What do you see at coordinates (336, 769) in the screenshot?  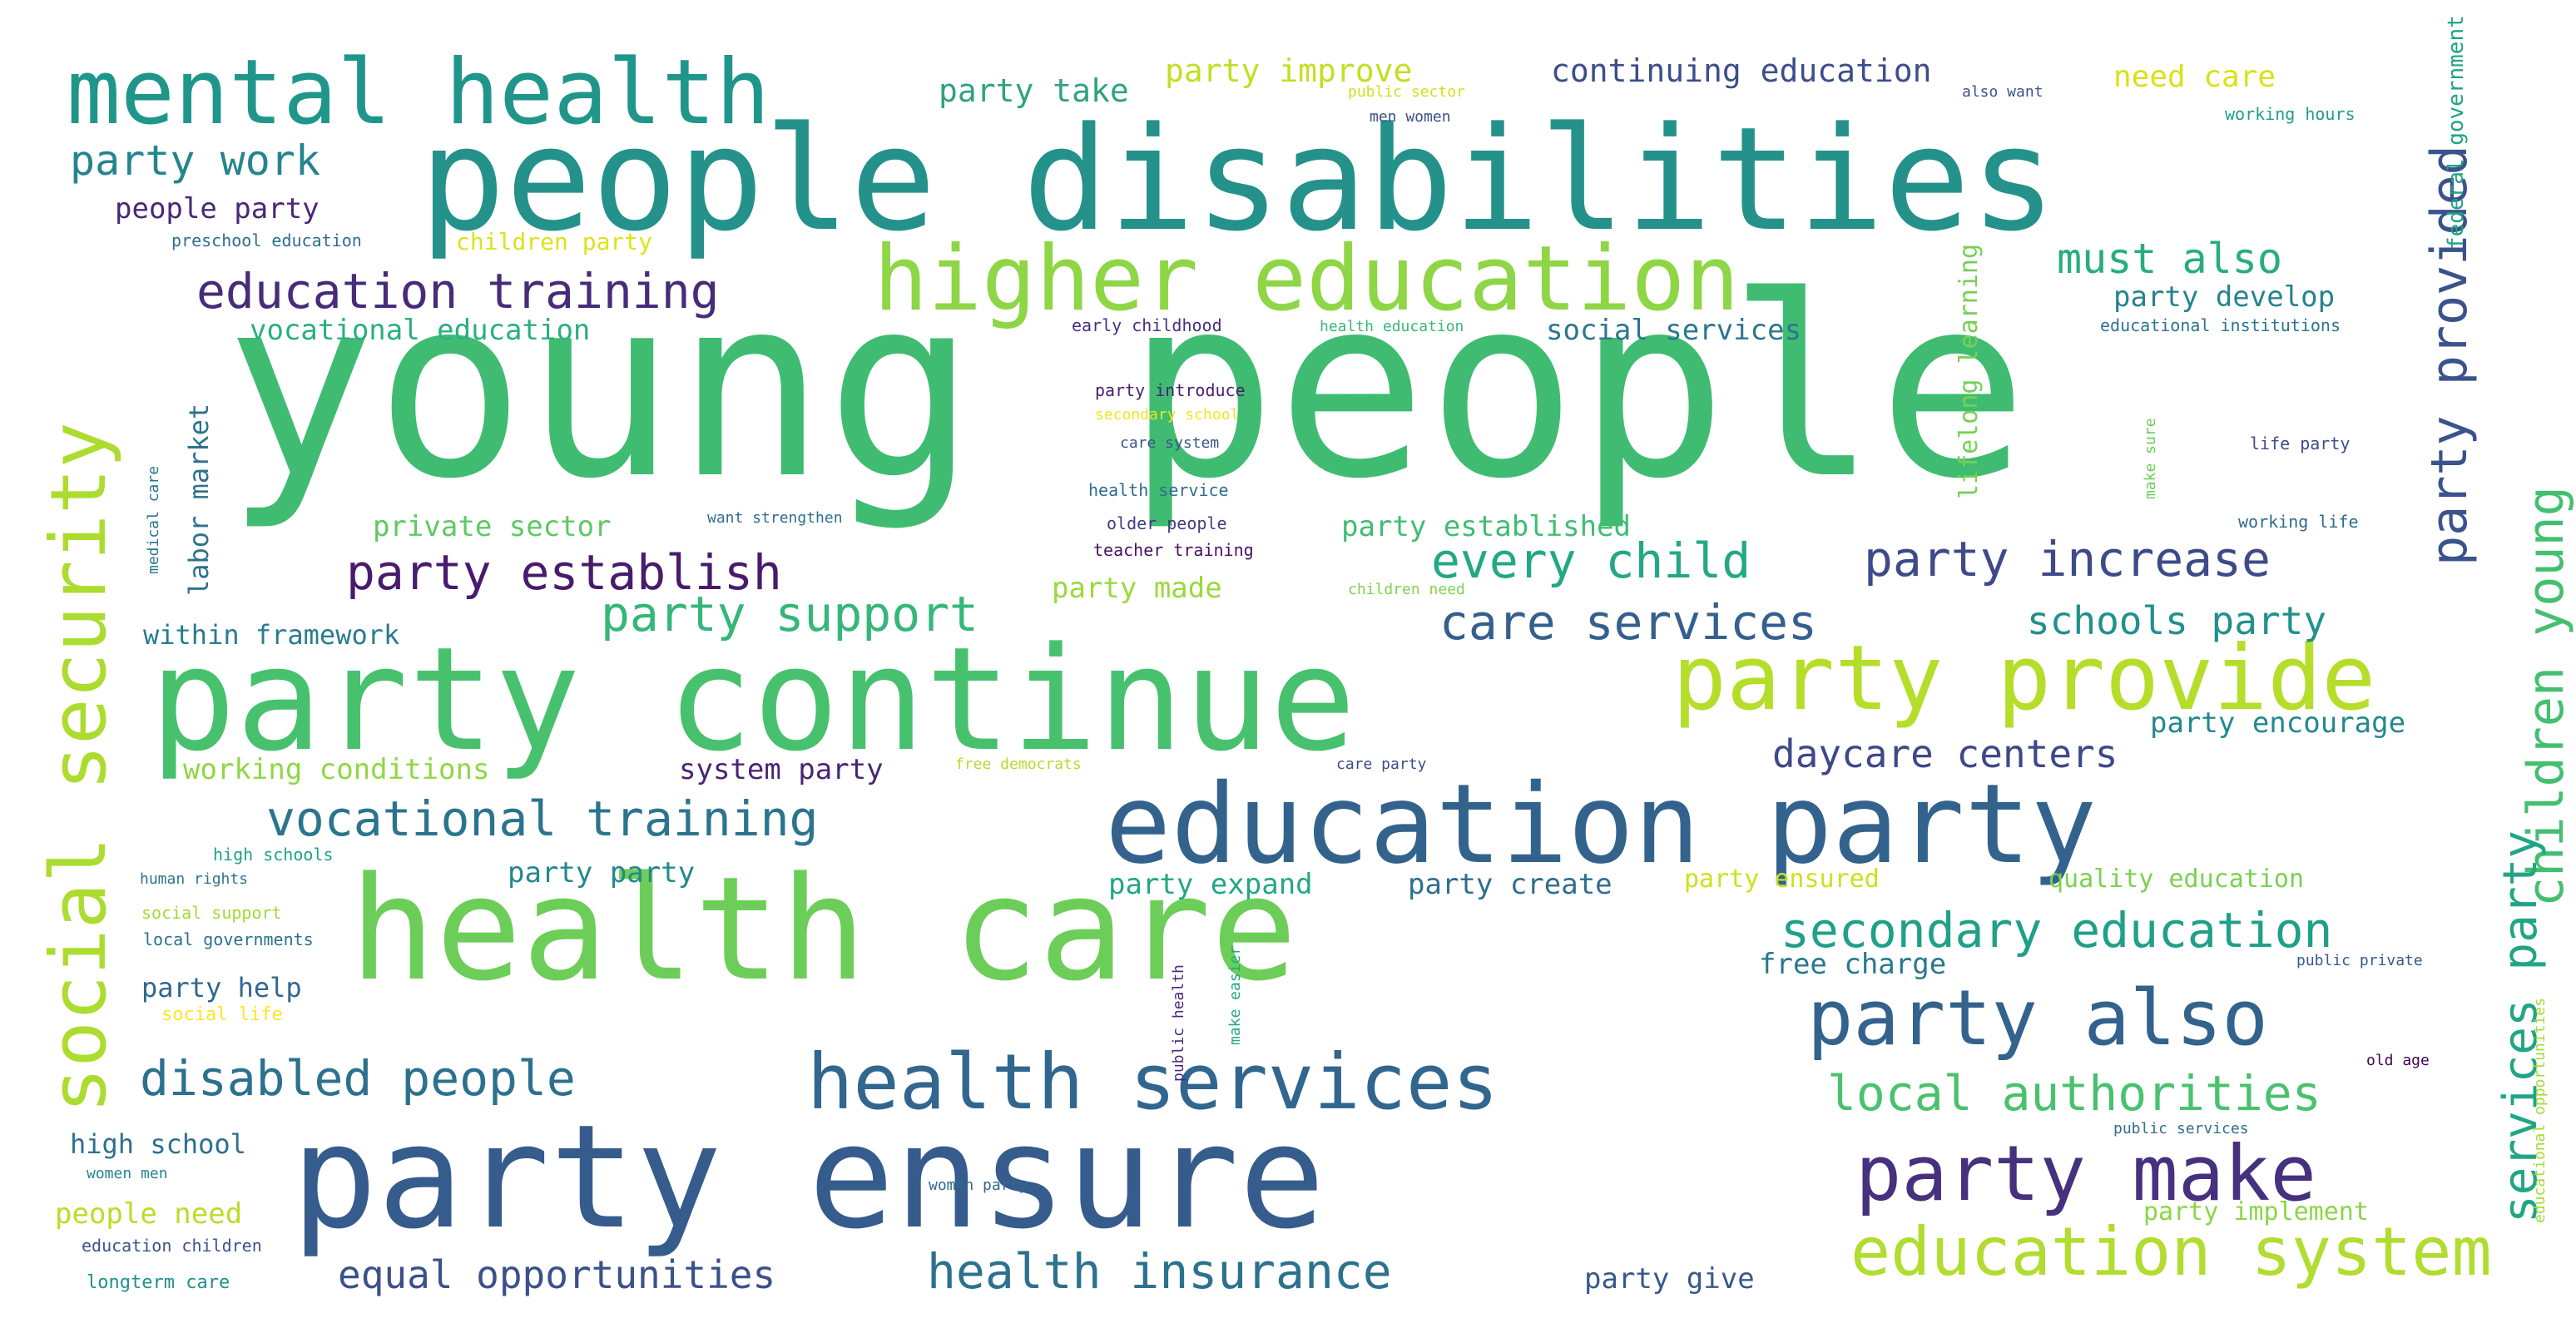 I see `word-working-conditions: working conditions` at bounding box center [336, 769].